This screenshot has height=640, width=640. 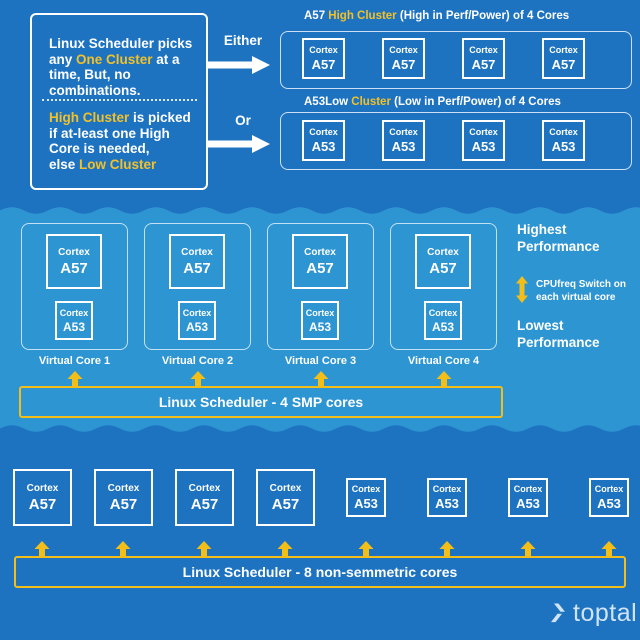 What do you see at coordinates (558, 238) in the screenshot?
I see `highest-performance-label: Highest Performance` at bounding box center [558, 238].